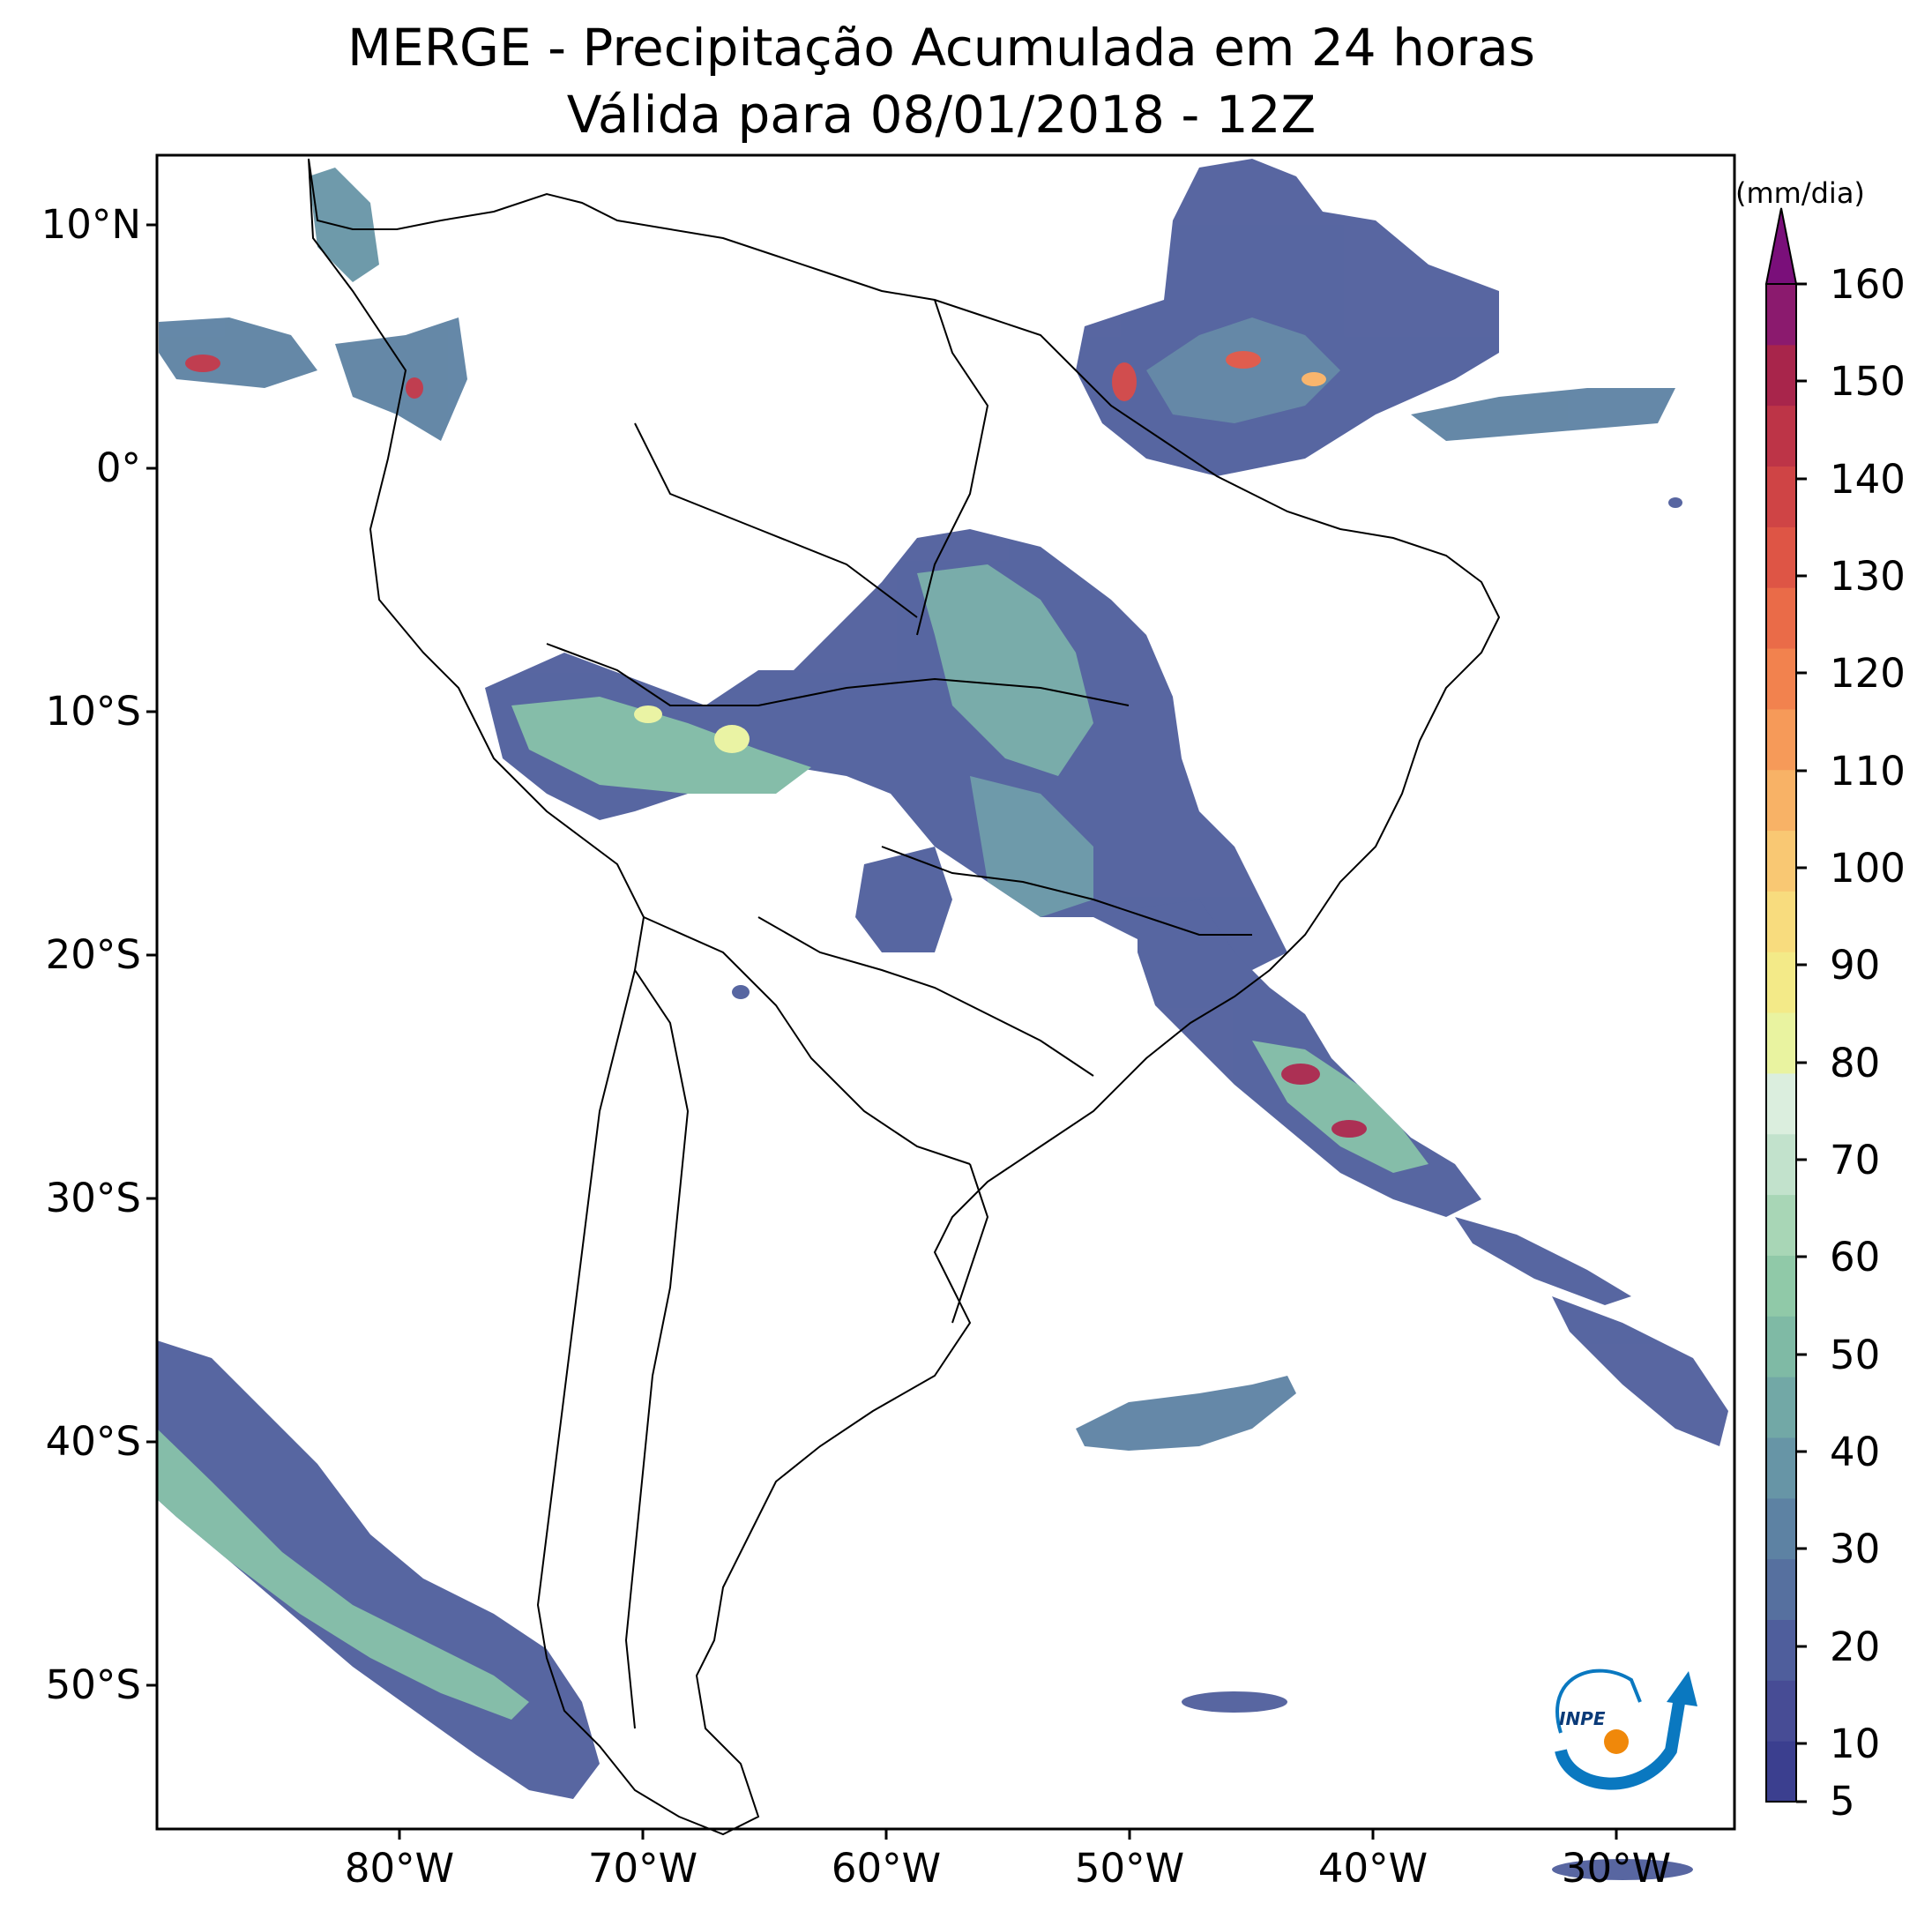  I want to click on colorbar-tick-60: 60, so click(1855, 1257).